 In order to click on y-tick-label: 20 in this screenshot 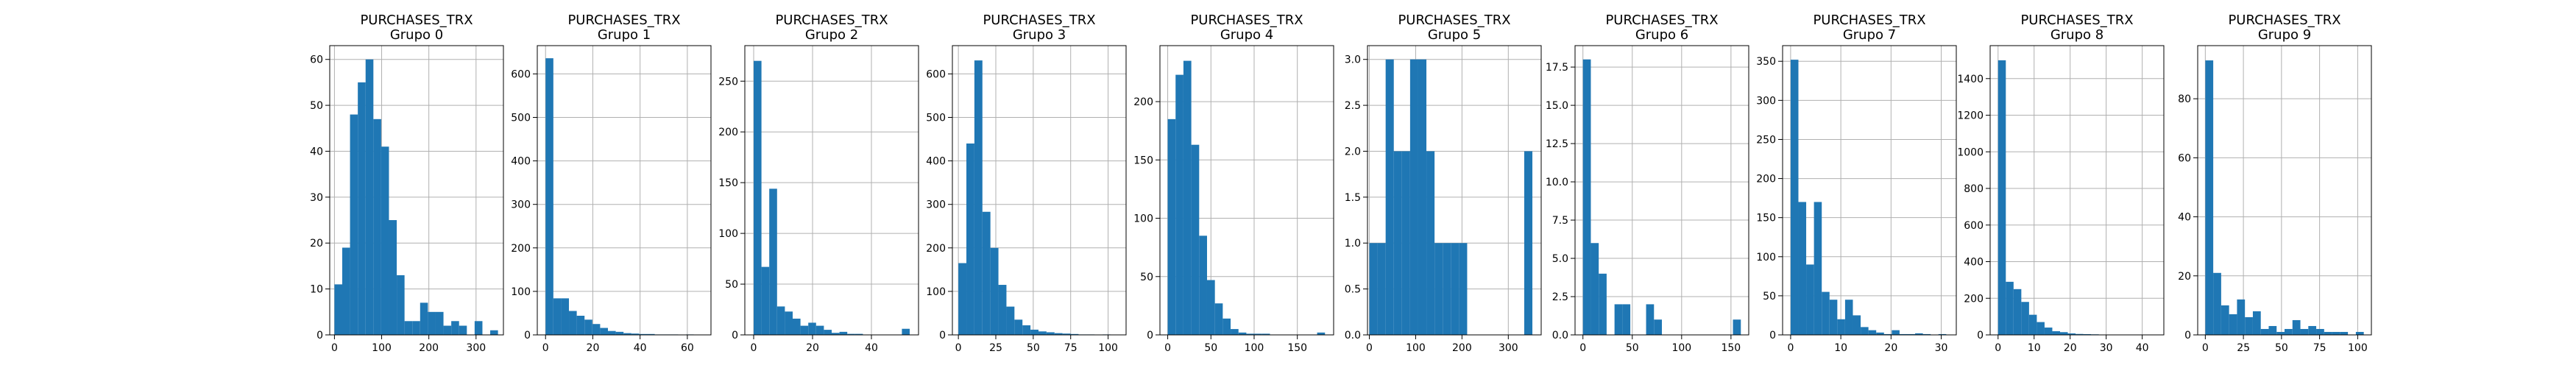, I will do `click(316, 244)`.